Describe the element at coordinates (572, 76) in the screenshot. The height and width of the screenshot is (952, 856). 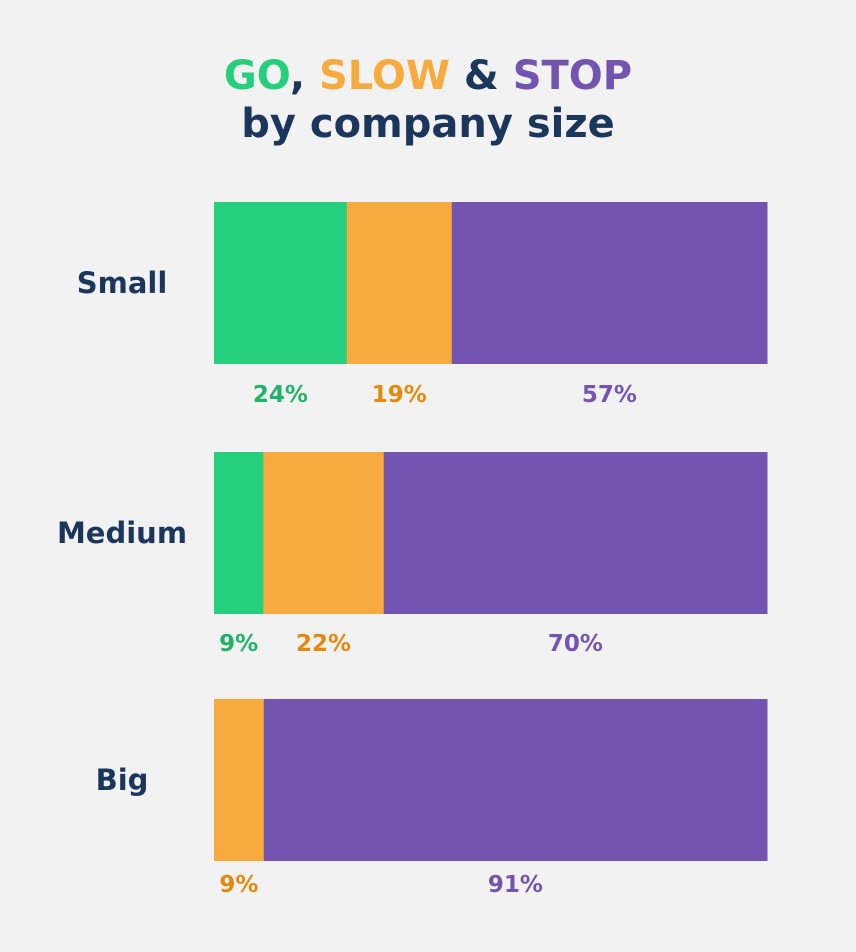
I see `title-part-4: STOP` at that location.